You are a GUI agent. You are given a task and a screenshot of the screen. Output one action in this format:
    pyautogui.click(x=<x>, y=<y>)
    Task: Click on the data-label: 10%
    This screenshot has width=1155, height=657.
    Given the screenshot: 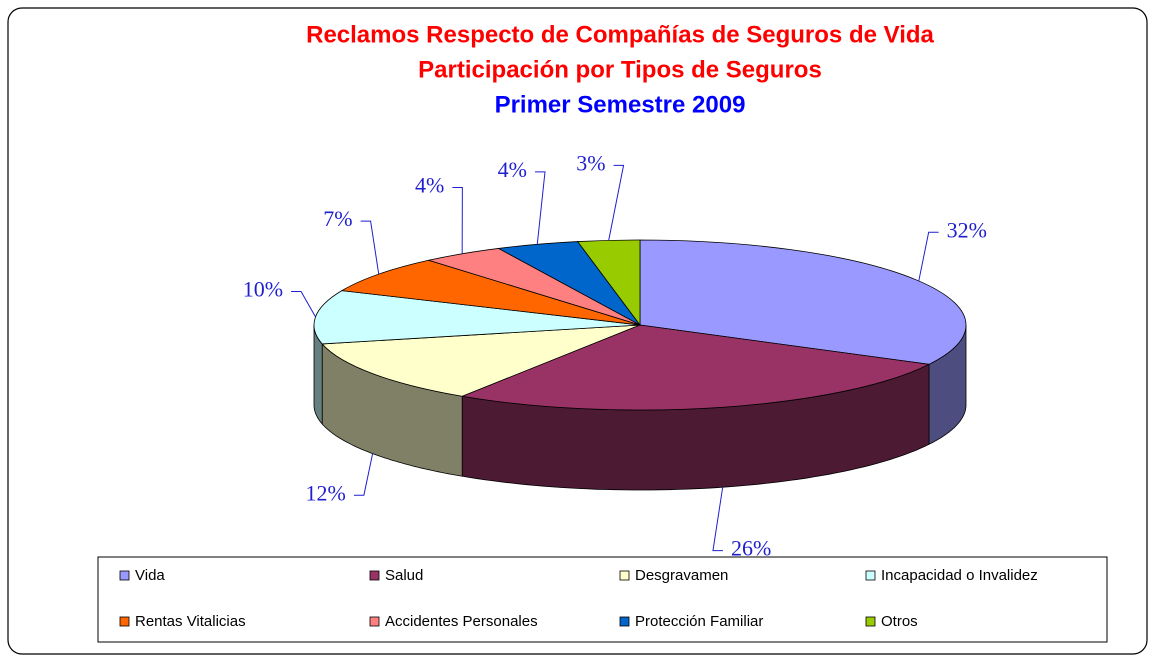 What is the action you would take?
    pyautogui.click(x=263, y=289)
    